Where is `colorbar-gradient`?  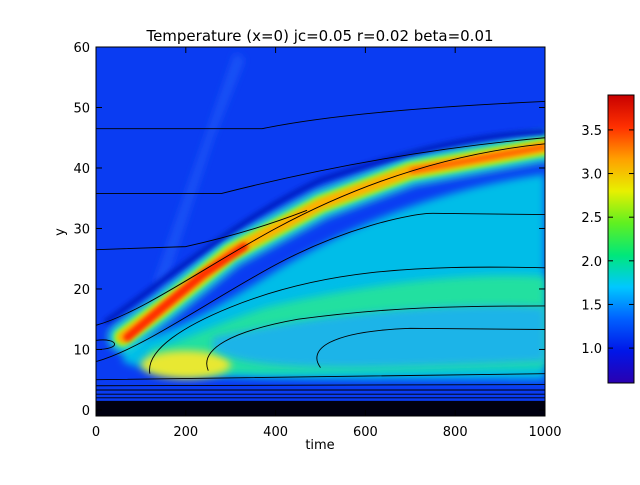
colorbar-gradient is located at coordinates (621, 239).